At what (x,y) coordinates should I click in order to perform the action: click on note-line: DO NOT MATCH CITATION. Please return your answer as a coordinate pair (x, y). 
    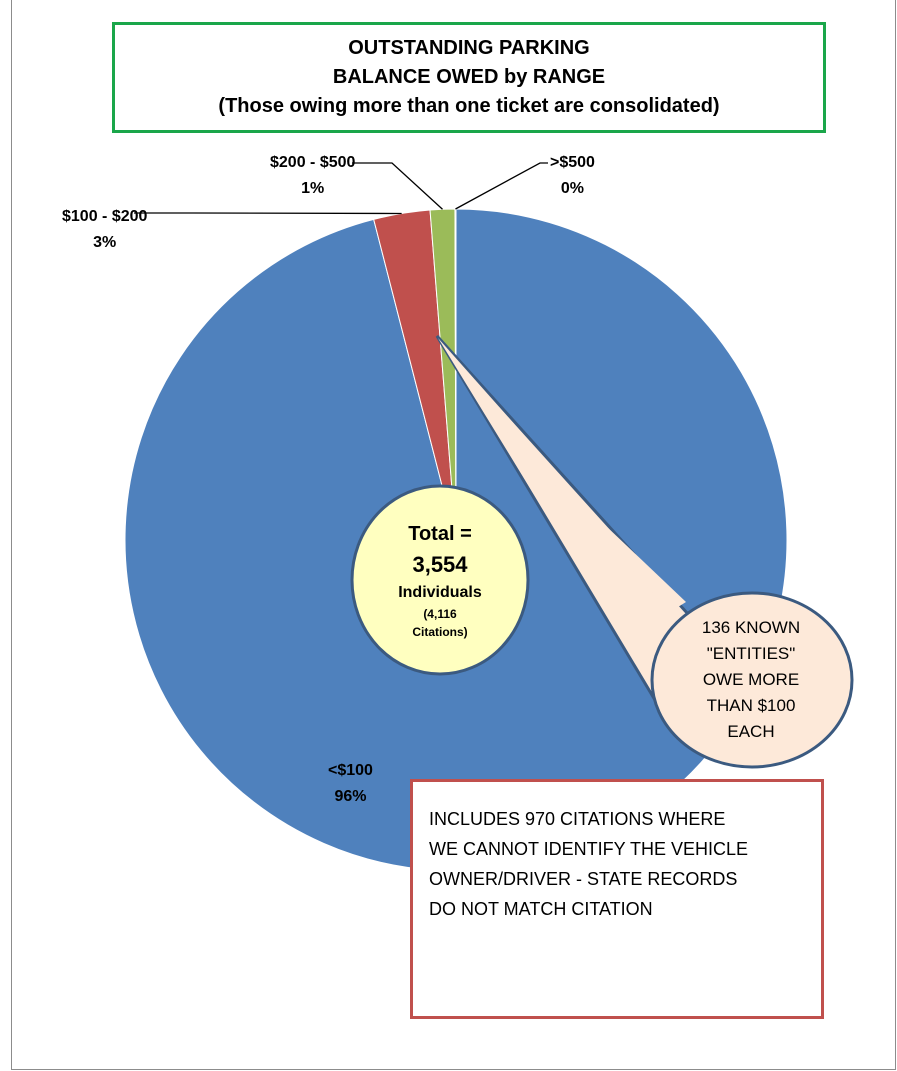
    Looking at the image, I should click on (541, 909).